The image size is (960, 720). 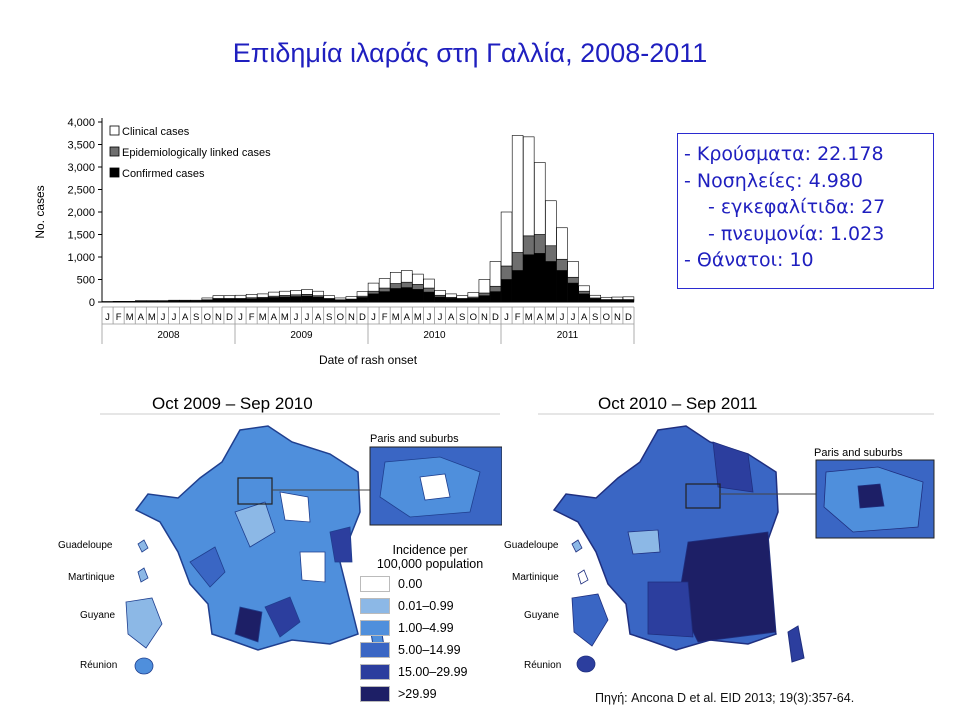 I want to click on legend-label: 5.00–14.99, so click(x=429, y=650).